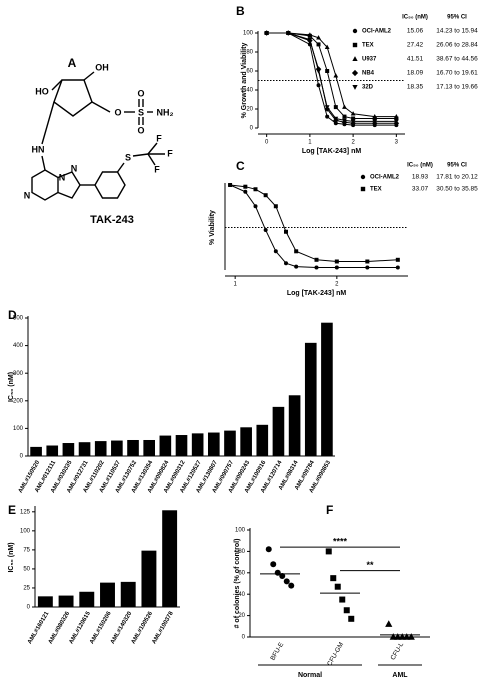  What do you see at coordinates (72, 63) in the screenshot?
I see `panel-label: A` at bounding box center [72, 63].